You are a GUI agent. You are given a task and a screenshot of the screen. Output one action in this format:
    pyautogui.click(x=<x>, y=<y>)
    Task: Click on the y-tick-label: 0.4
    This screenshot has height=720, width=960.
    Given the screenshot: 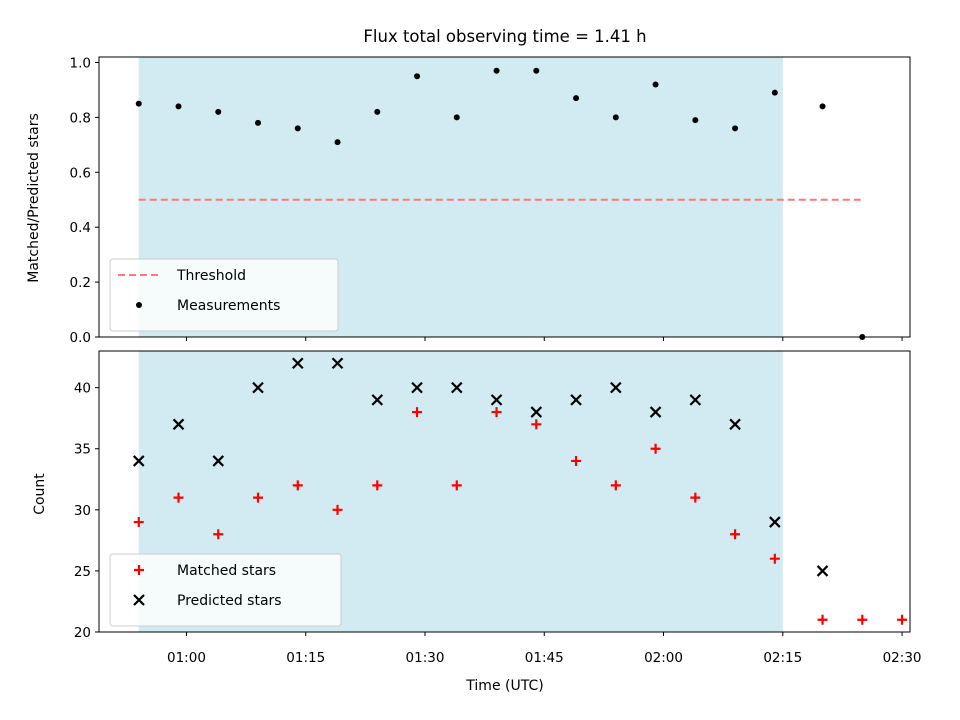 What is the action you would take?
    pyautogui.click(x=80, y=228)
    